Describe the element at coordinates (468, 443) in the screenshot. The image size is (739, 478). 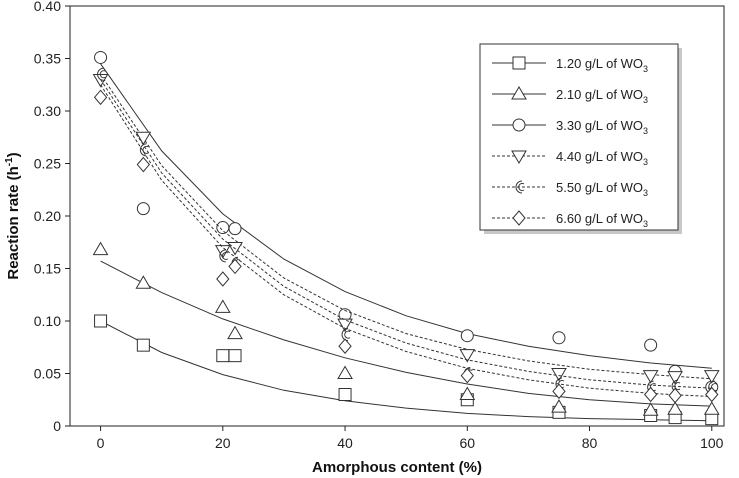
I see `x-tick-label: 60` at that location.